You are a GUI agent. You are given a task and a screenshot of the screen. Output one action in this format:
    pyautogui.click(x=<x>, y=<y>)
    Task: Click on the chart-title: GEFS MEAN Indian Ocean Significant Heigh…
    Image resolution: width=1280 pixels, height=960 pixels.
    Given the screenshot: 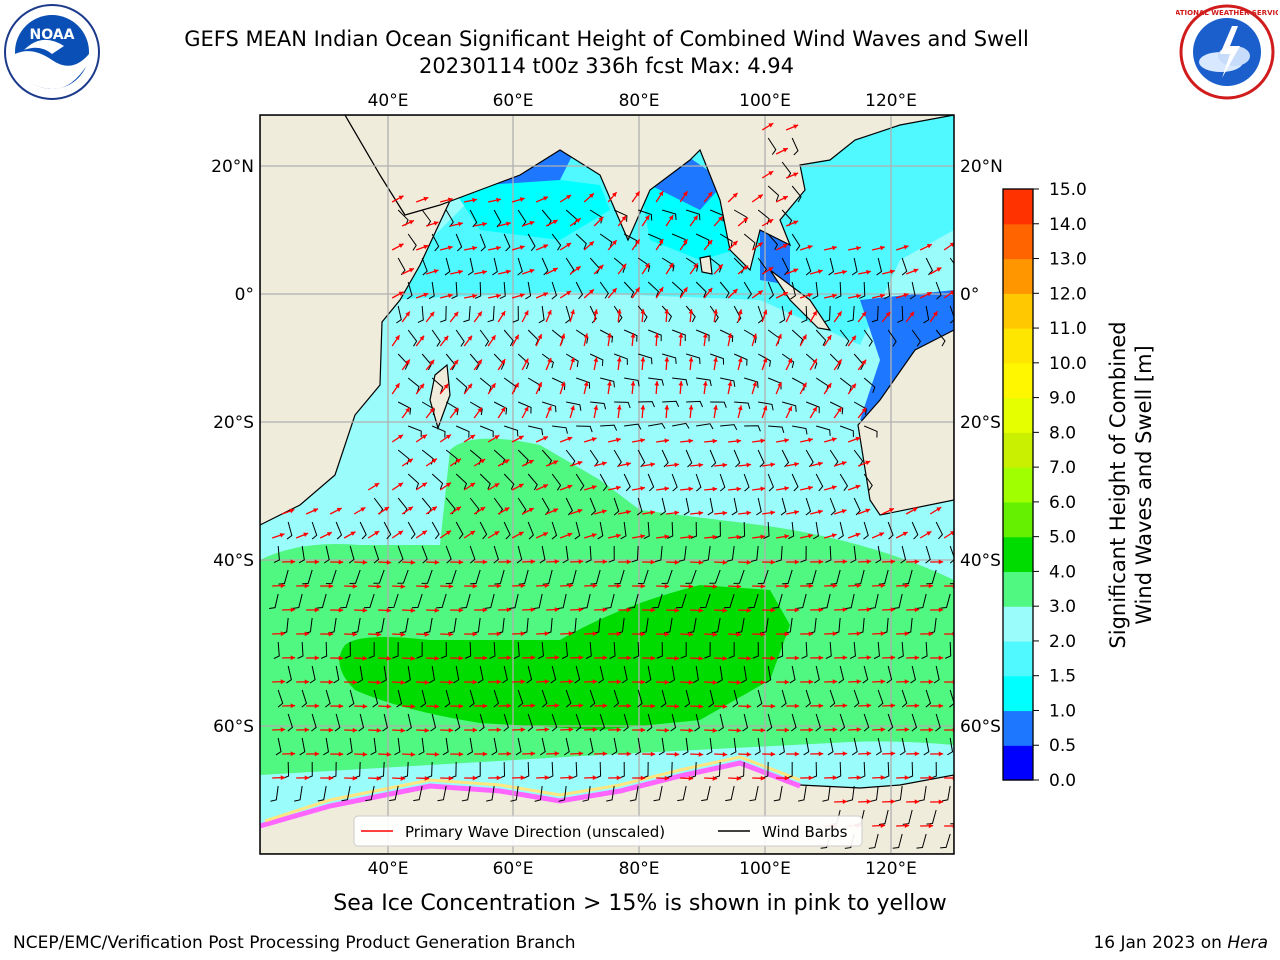 What is the action you would take?
    pyautogui.click(x=606, y=39)
    